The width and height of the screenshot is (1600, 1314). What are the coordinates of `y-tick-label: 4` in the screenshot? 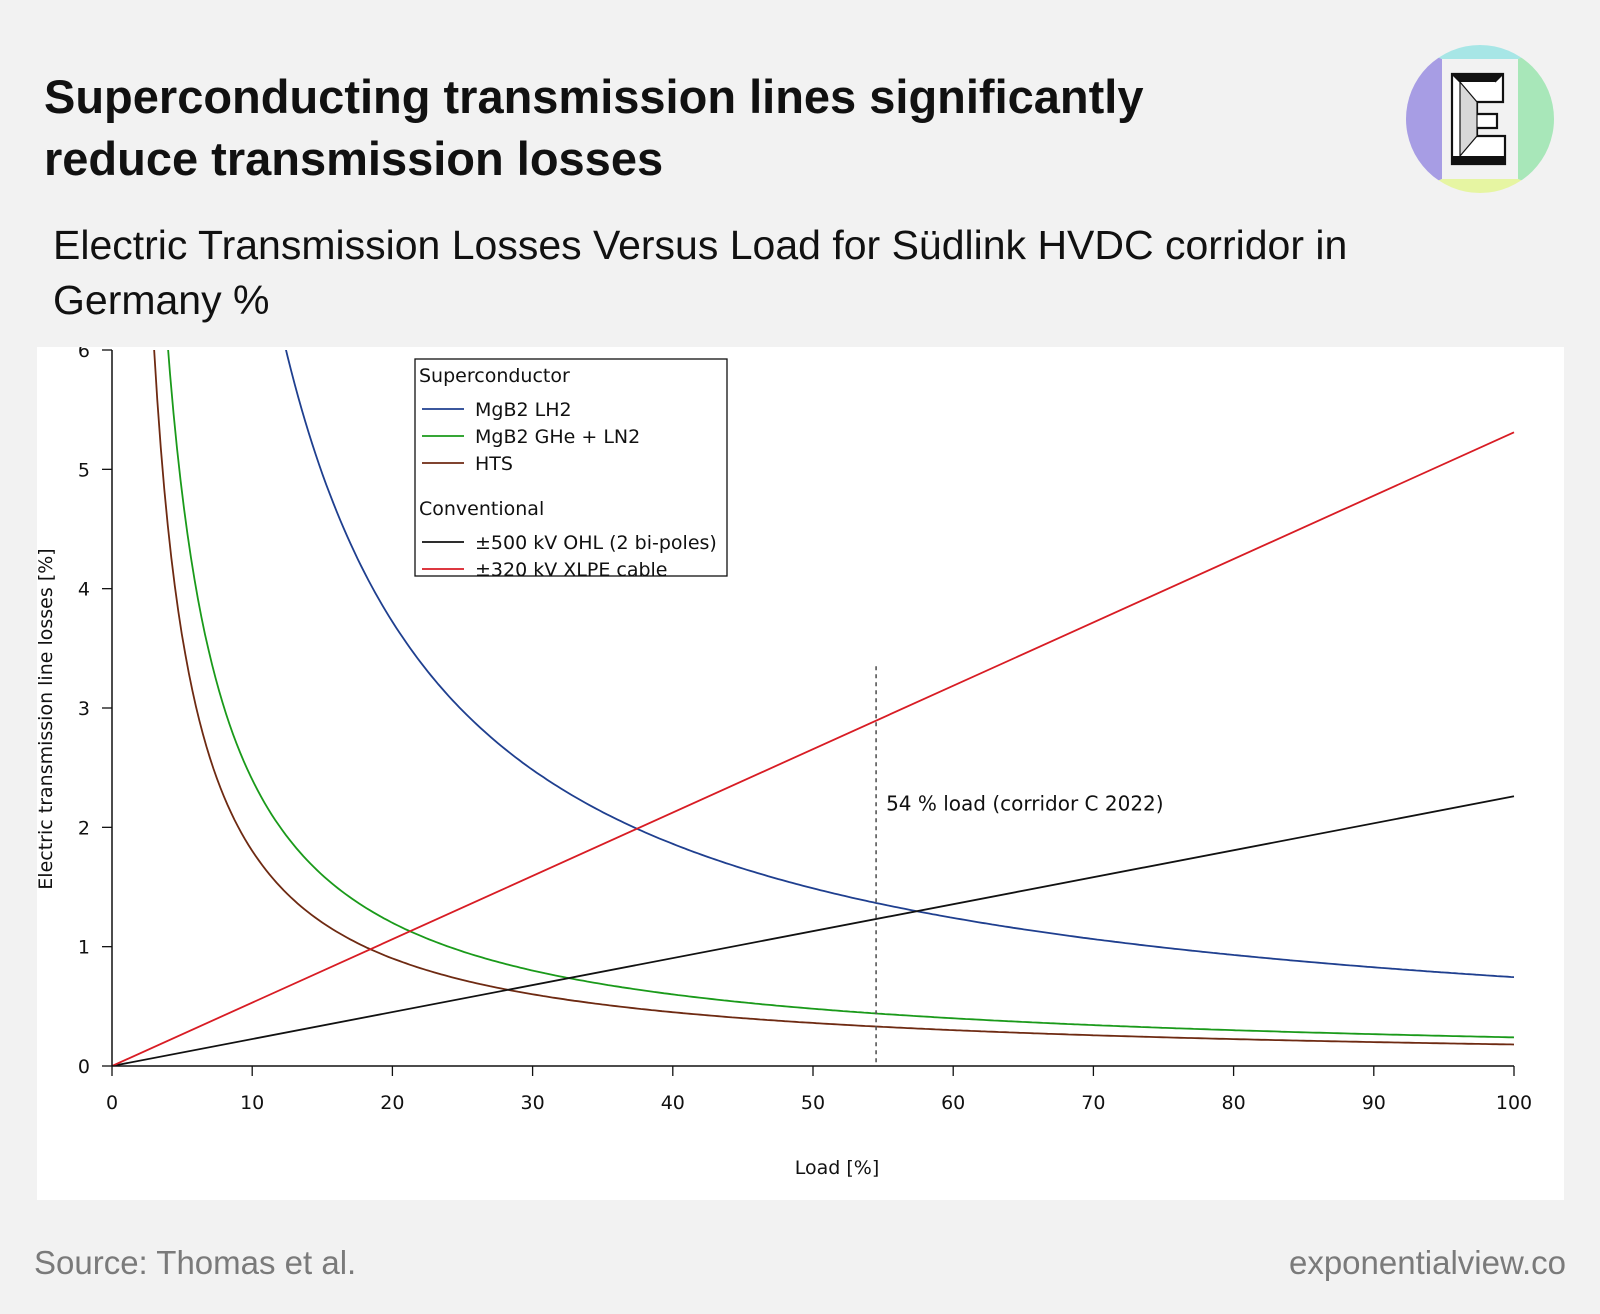 It's located at (84, 590).